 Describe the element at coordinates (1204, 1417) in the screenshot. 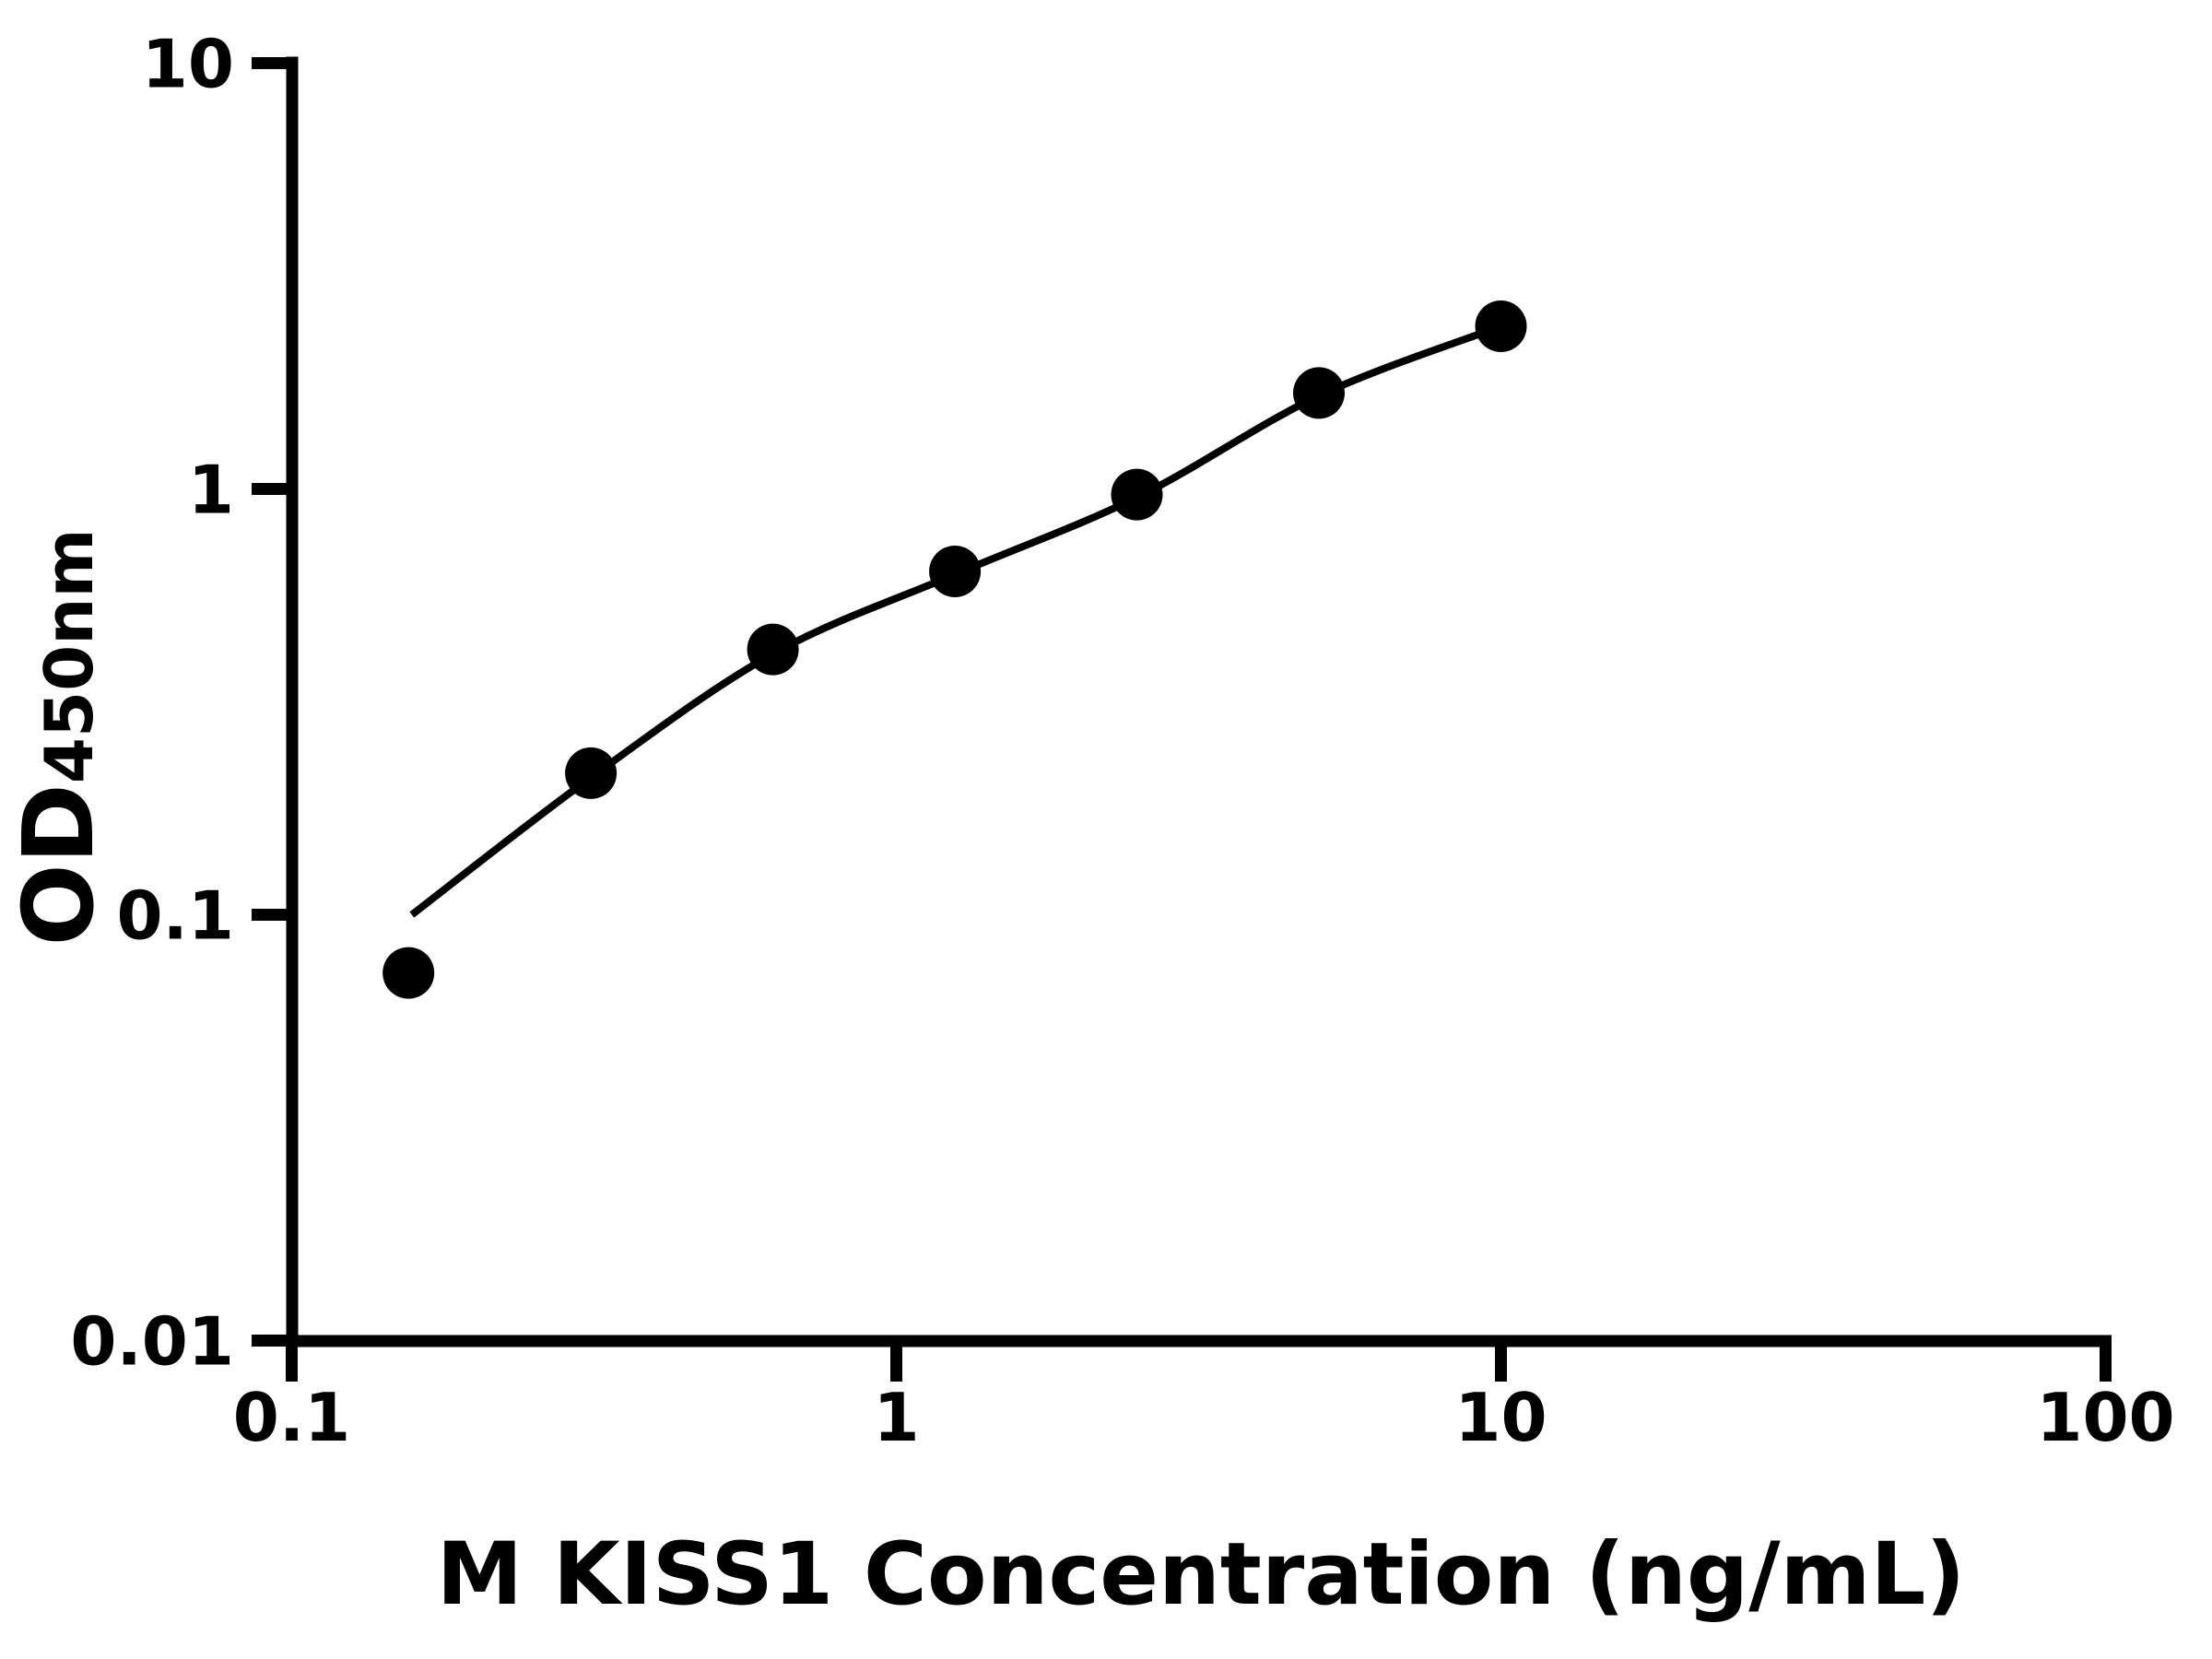

I see `x-axis-tick-labels: 0.1 1 10 100` at that location.